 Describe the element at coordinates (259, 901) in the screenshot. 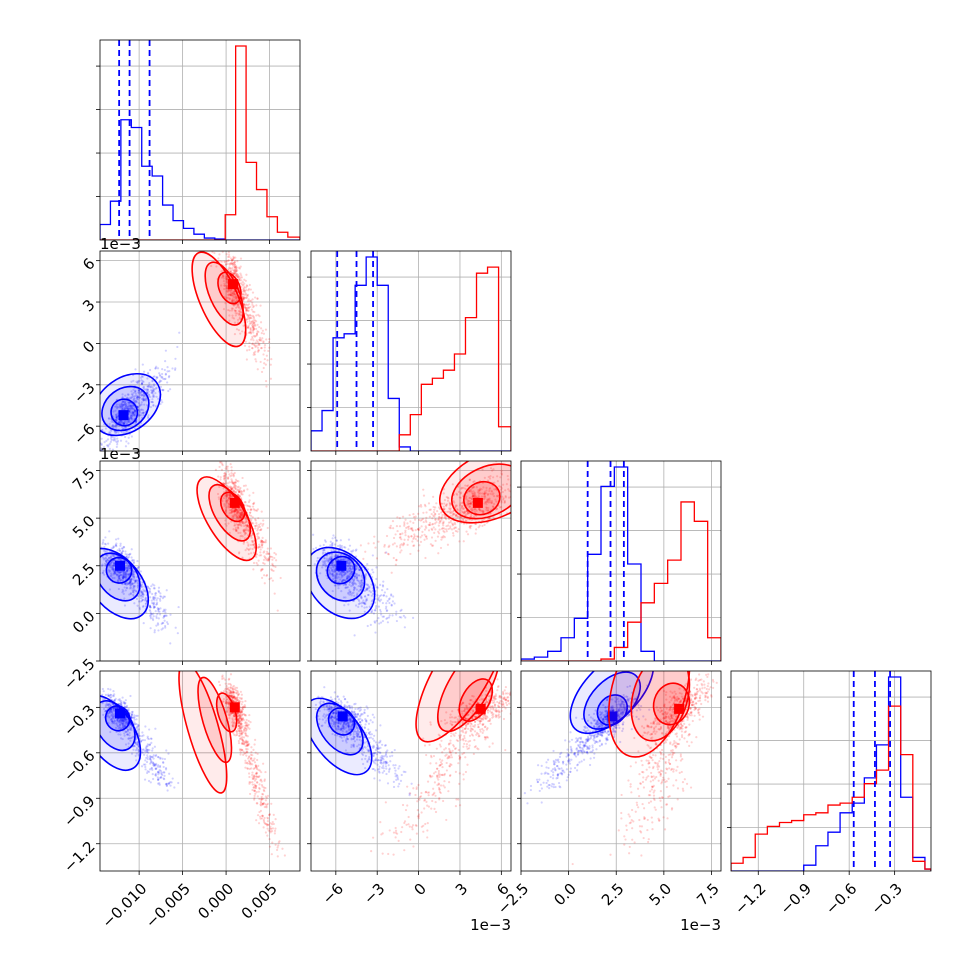

I see `x-tick-label: 0.005` at that location.